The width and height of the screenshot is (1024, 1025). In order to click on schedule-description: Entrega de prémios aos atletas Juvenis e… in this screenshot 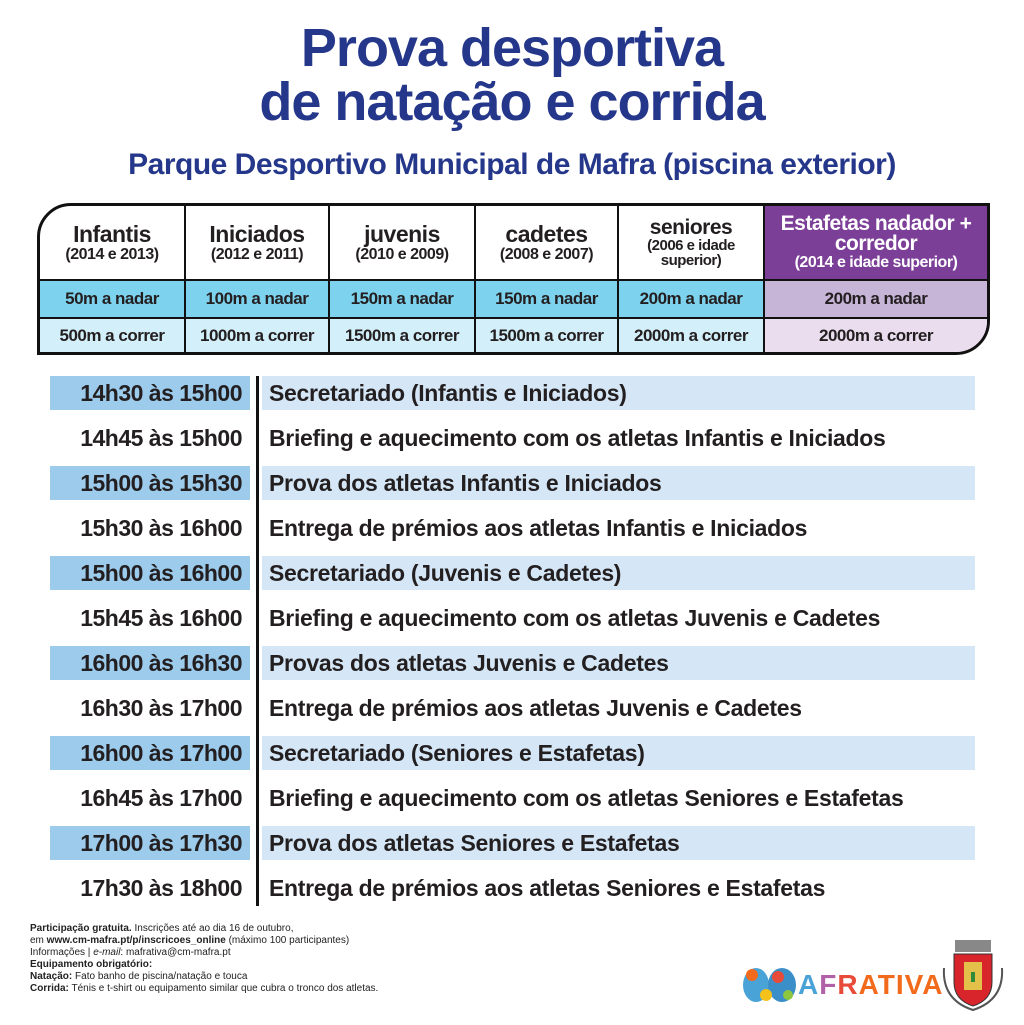, I will do `click(535, 708)`.